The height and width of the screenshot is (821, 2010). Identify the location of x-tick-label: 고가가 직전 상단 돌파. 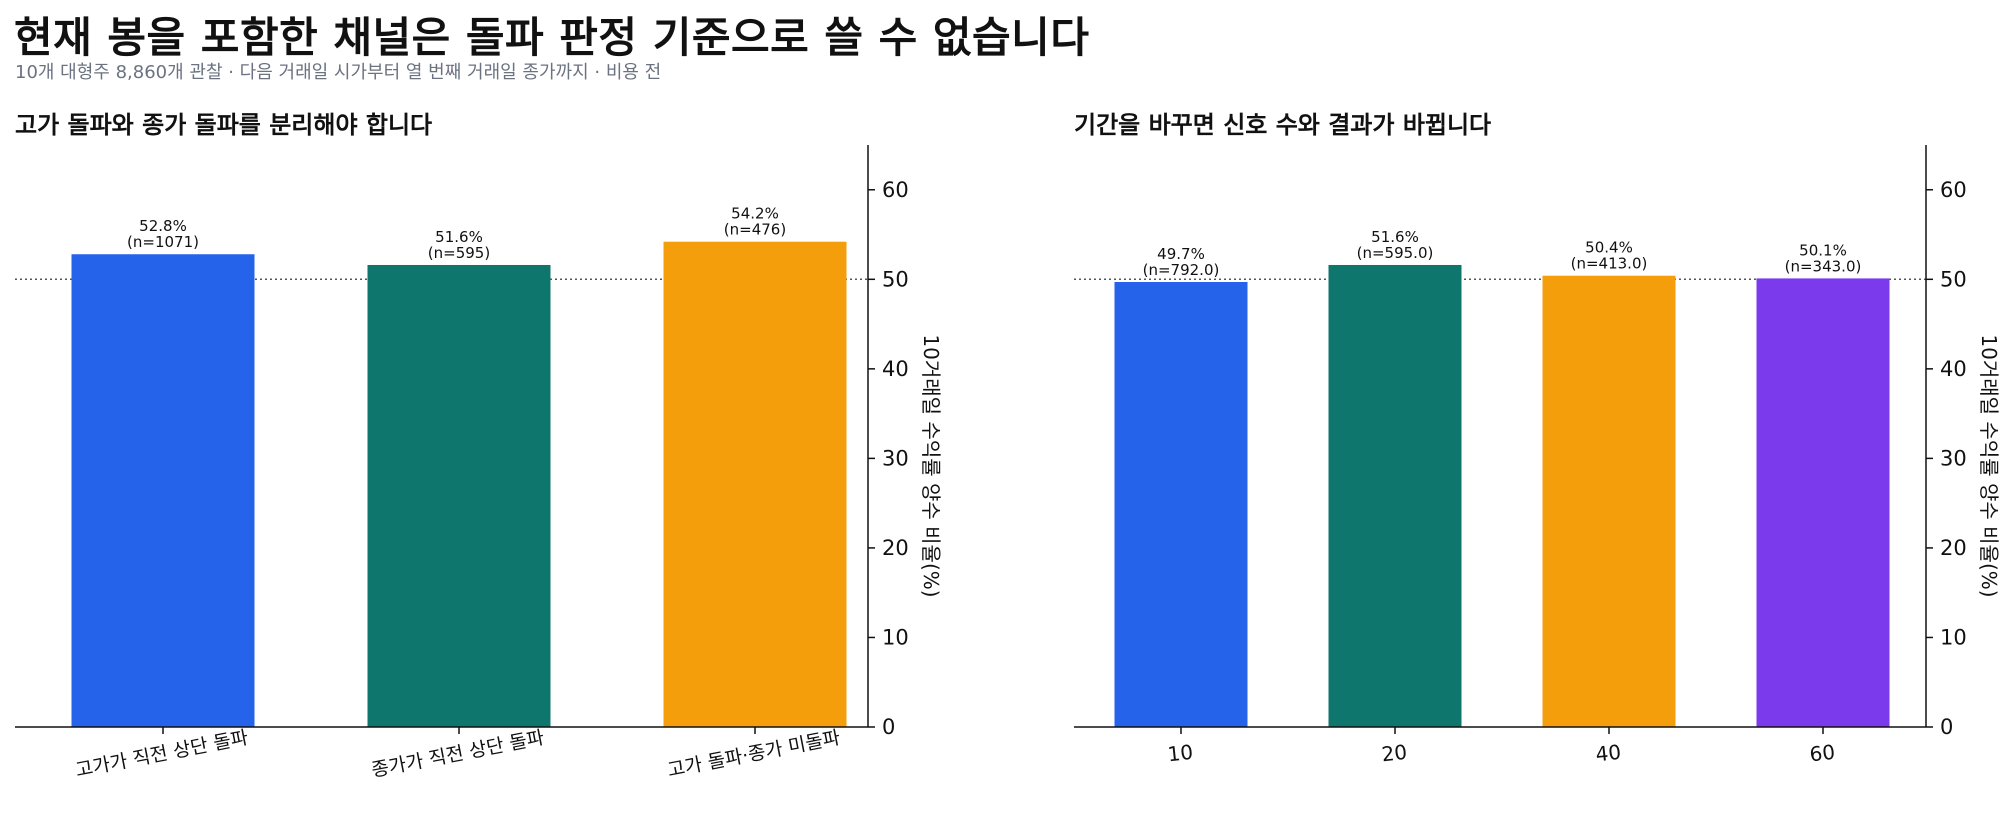
(162, 754).